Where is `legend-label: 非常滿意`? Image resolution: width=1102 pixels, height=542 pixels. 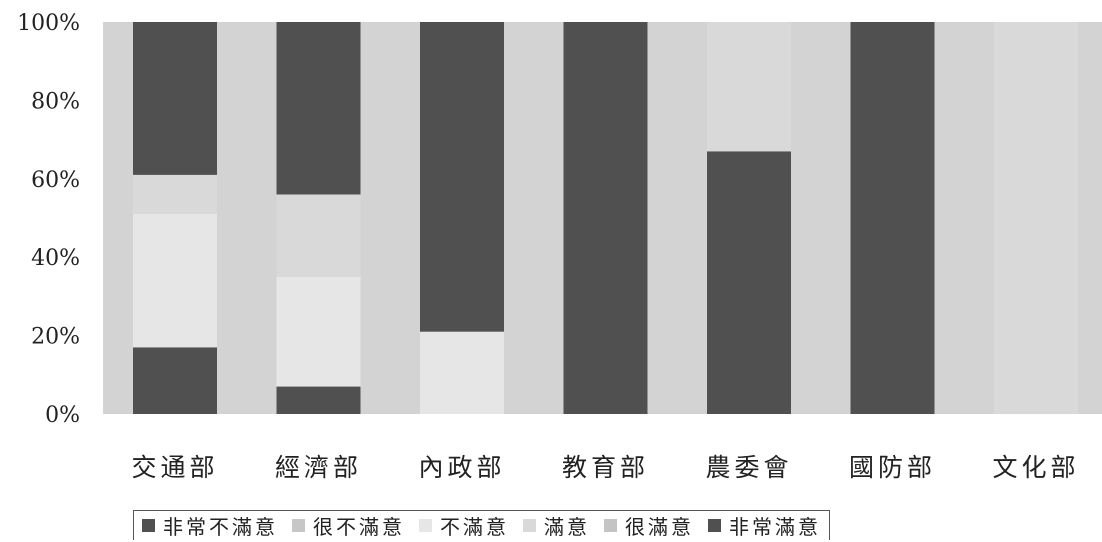
legend-label: 非常滿意 is located at coordinates (775, 527).